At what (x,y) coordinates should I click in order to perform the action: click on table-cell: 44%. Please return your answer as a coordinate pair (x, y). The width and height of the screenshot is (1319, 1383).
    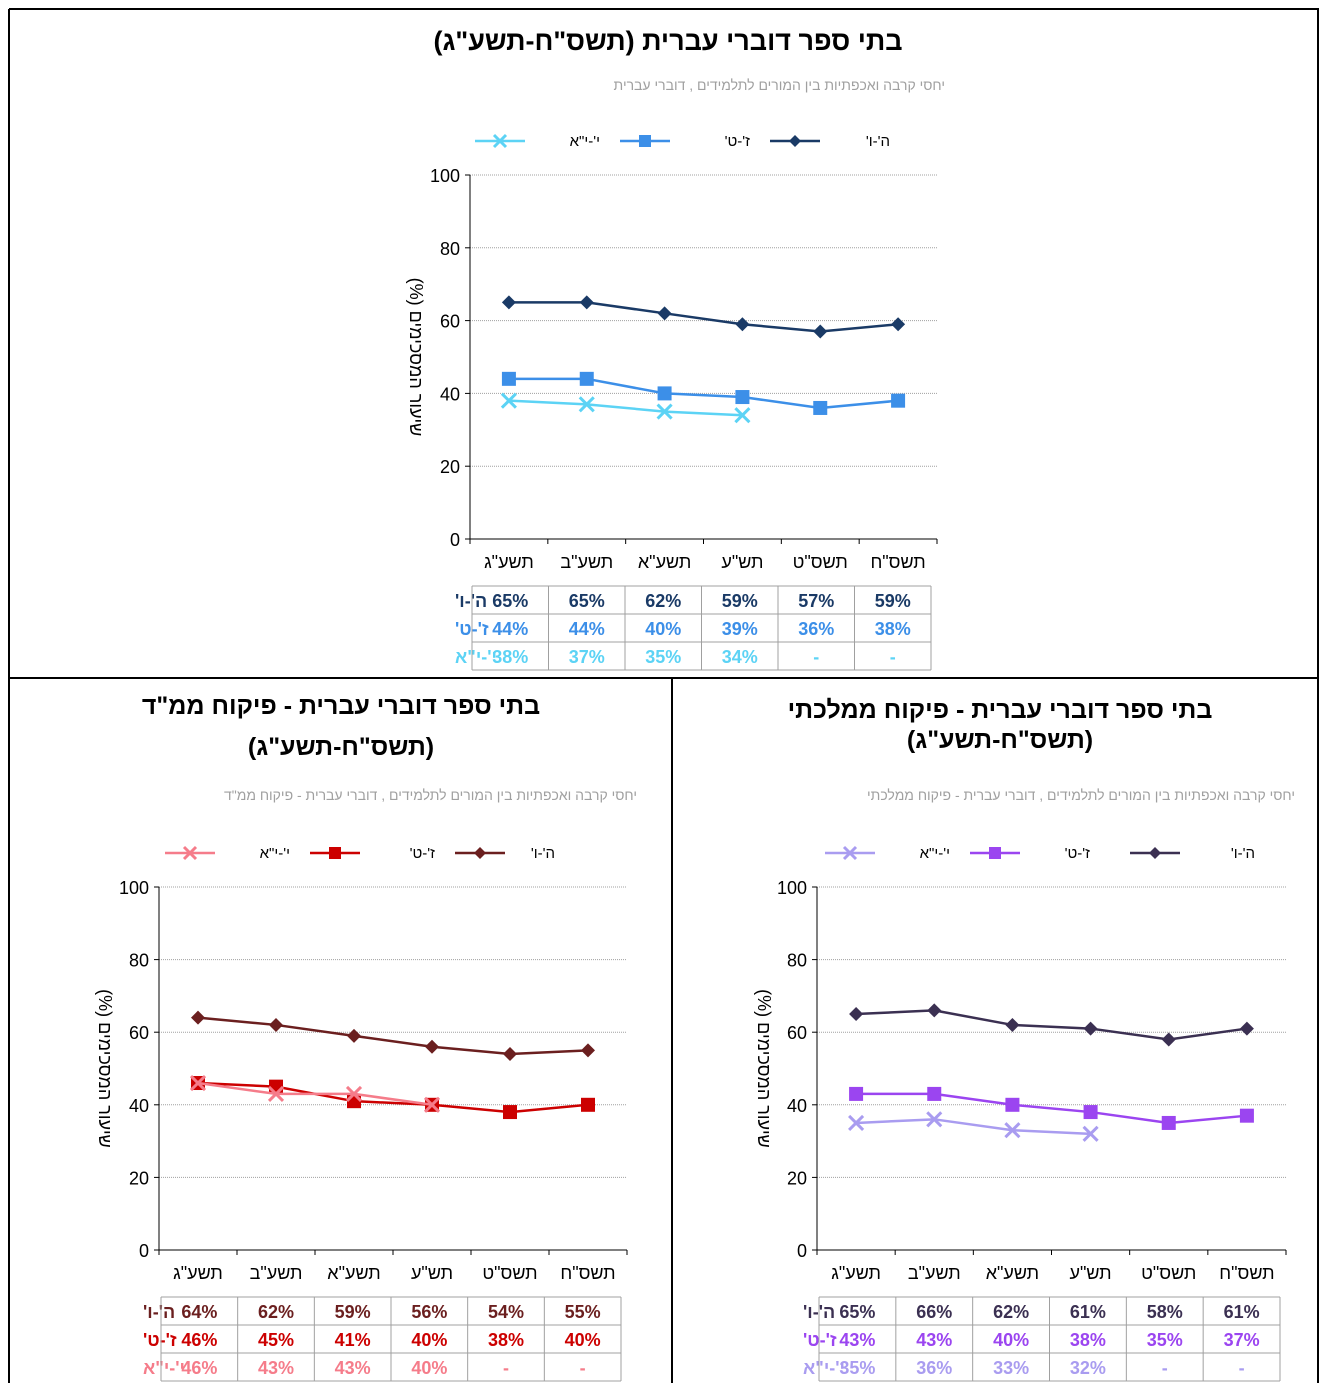
    Looking at the image, I should click on (587, 629).